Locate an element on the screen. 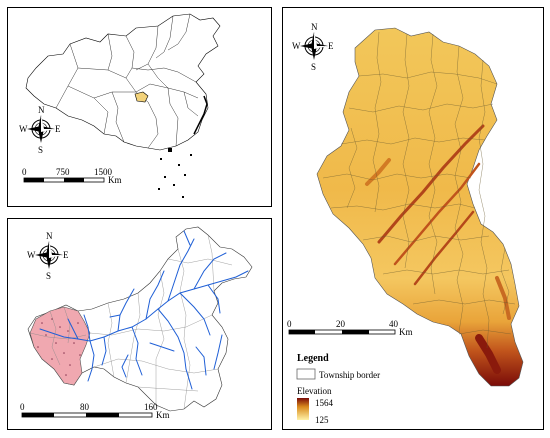  elevation-color-ramp is located at coordinates (303, 409).